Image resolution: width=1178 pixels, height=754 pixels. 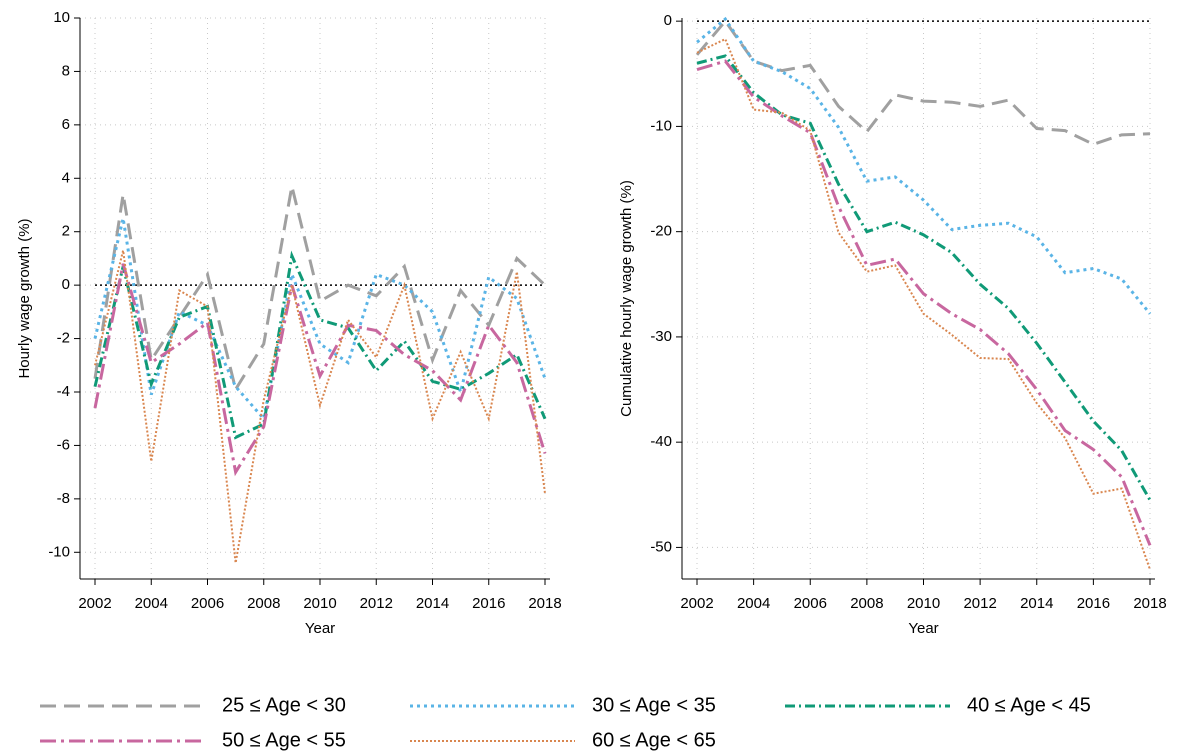 I want to click on y-tick-label: 8, so click(x=66, y=70).